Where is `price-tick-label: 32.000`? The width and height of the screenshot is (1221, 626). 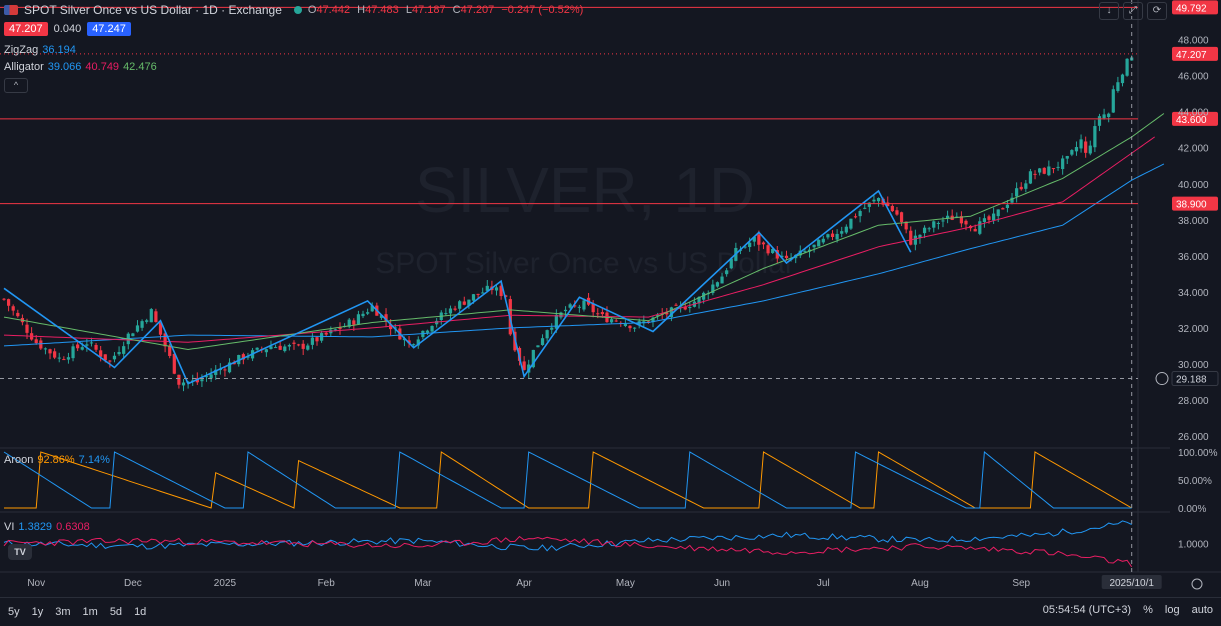 price-tick-label: 32.000 is located at coordinates (1193, 329).